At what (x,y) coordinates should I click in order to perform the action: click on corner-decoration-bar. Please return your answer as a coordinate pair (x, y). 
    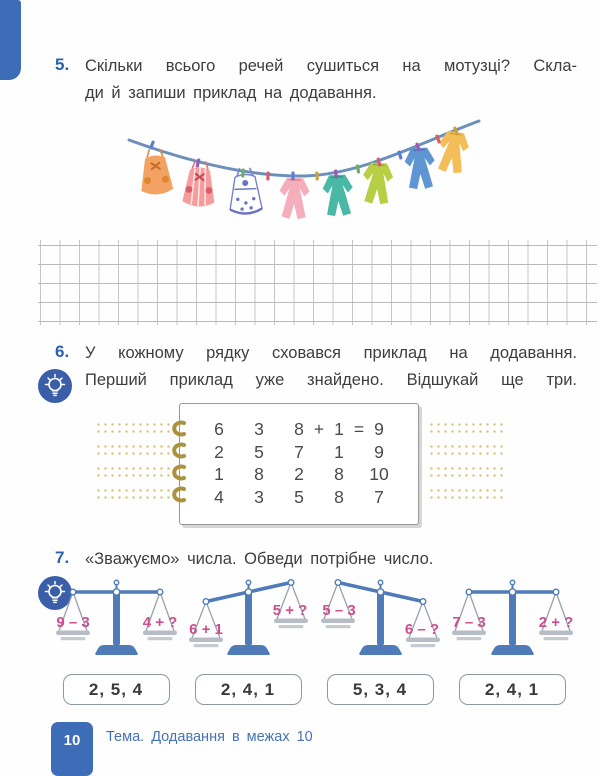
    Looking at the image, I should click on (10, 40).